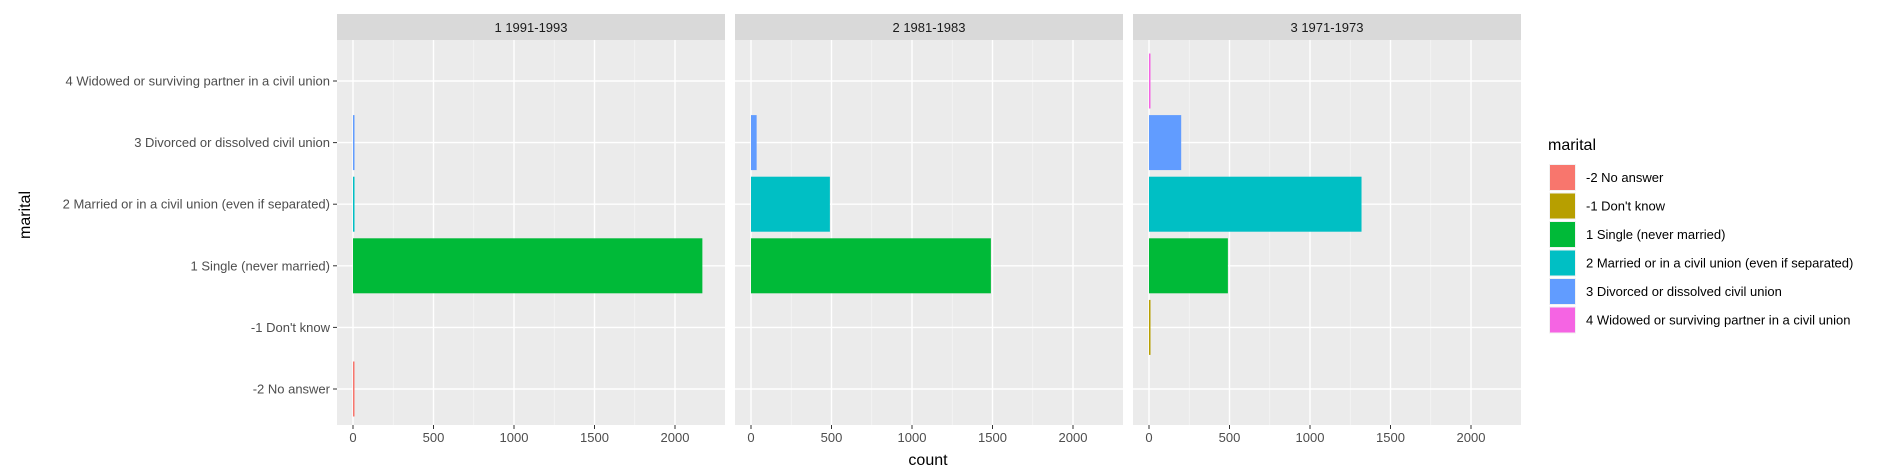 The width and height of the screenshot is (1883, 469). Describe the element at coordinates (1572, 145) in the screenshot. I see `legend-title: marital` at that location.